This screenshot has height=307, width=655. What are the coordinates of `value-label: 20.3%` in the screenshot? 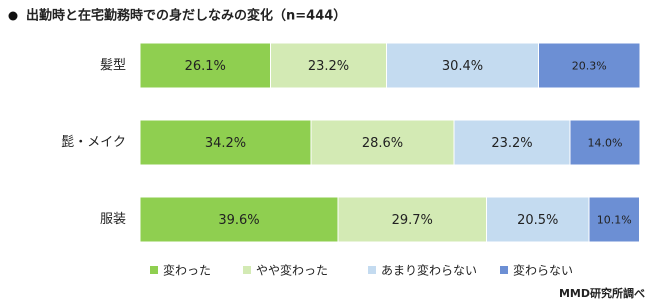 It's located at (589, 66).